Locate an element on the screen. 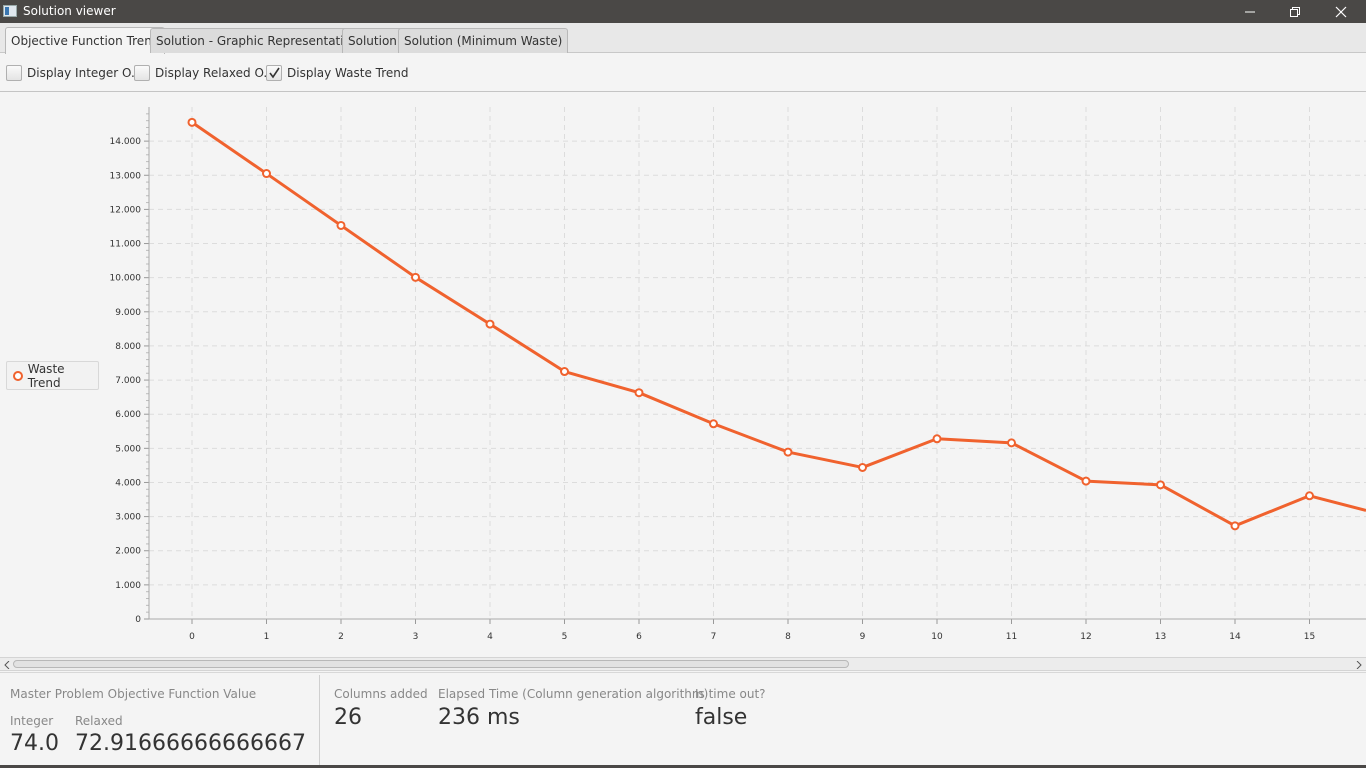 This screenshot has width=1366, height=768. relaxed-label: Relaxed is located at coordinates (99, 721).